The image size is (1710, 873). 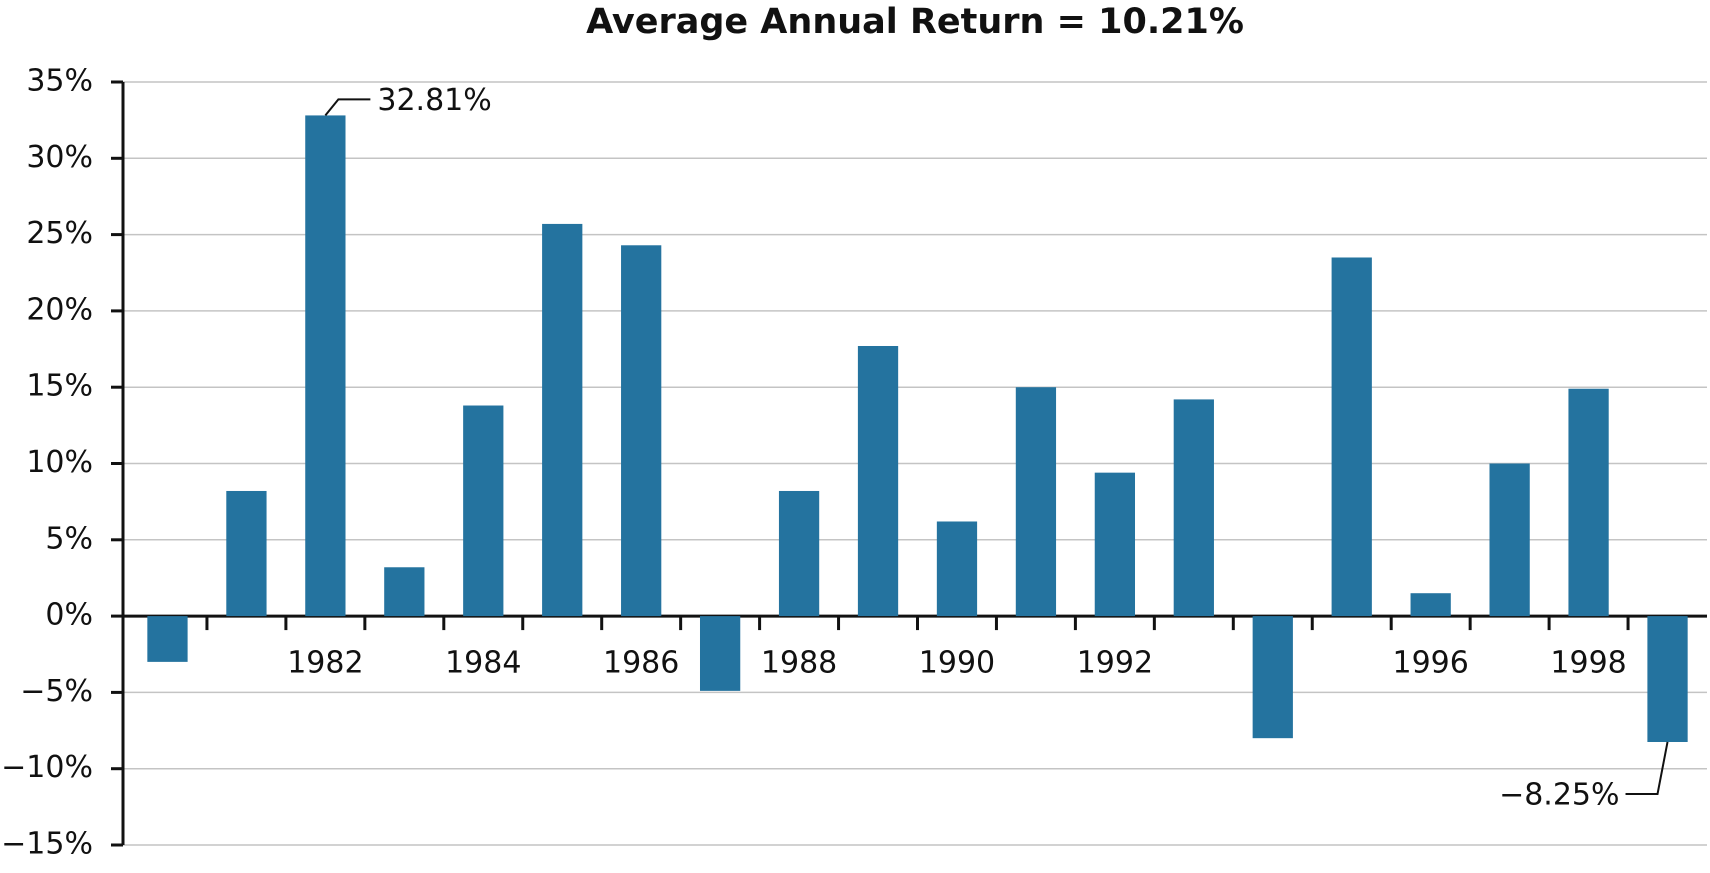 I want to click on y-tick-label: 0%, so click(x=69, y=615).